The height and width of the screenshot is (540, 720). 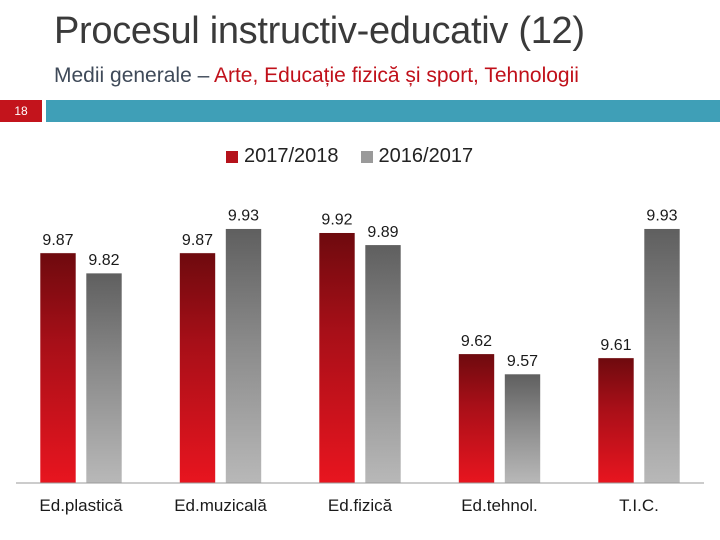 I want to click on value-label-2017-4: 9.61, so click(x=615, y=345).